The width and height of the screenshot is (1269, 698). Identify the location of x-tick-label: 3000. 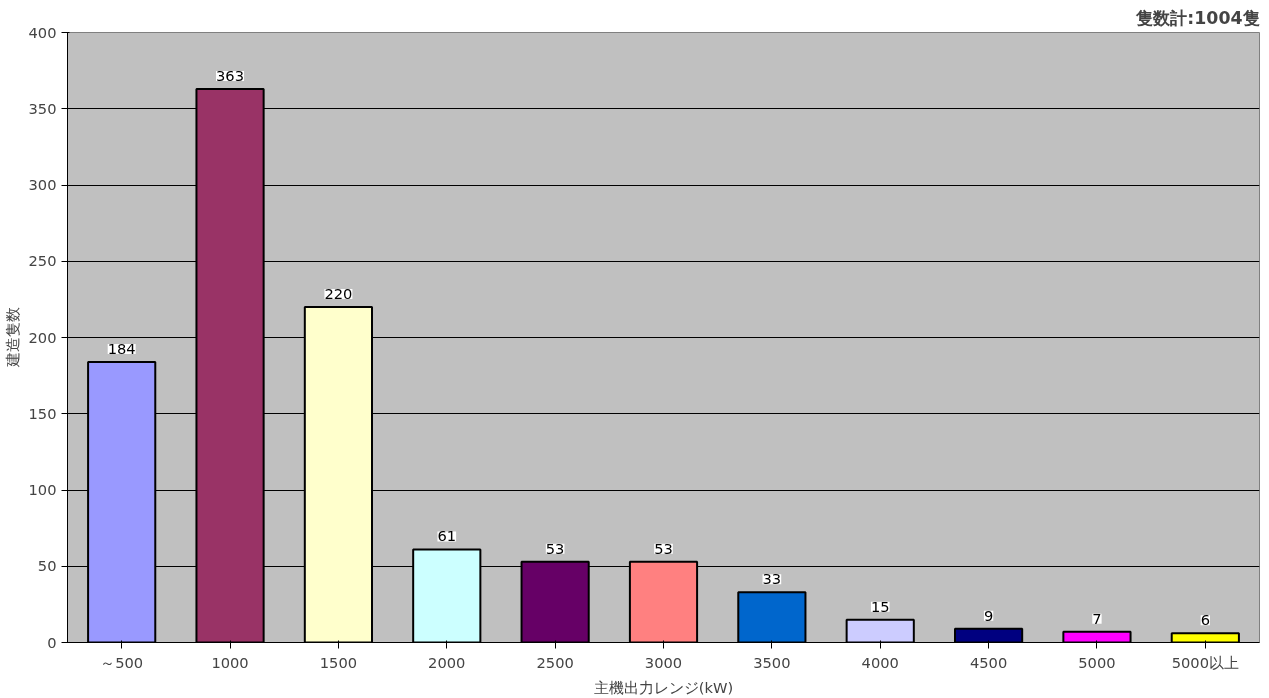
(663, 662).